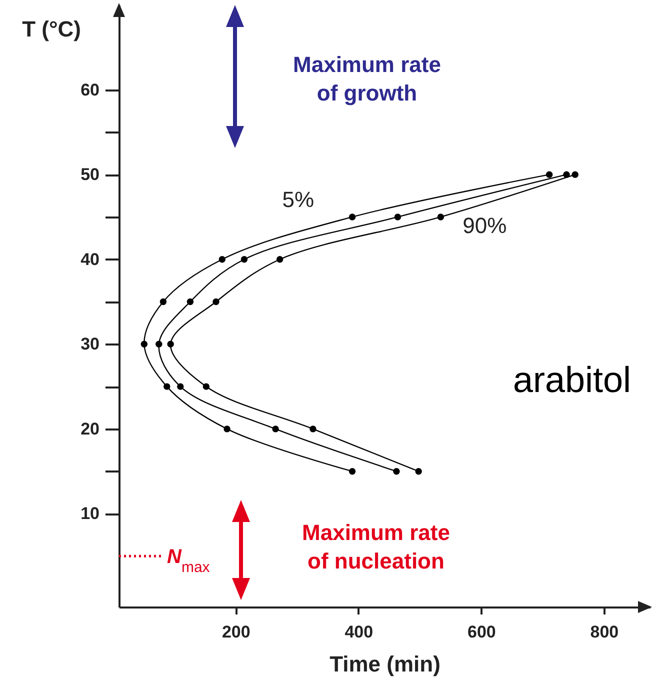 The width and height of the screenshot is (652, 697). What do you see at coordinates (90, 259) in the screenshot?
I see `y-tick-label: 40` at bounding box center [90, 259].